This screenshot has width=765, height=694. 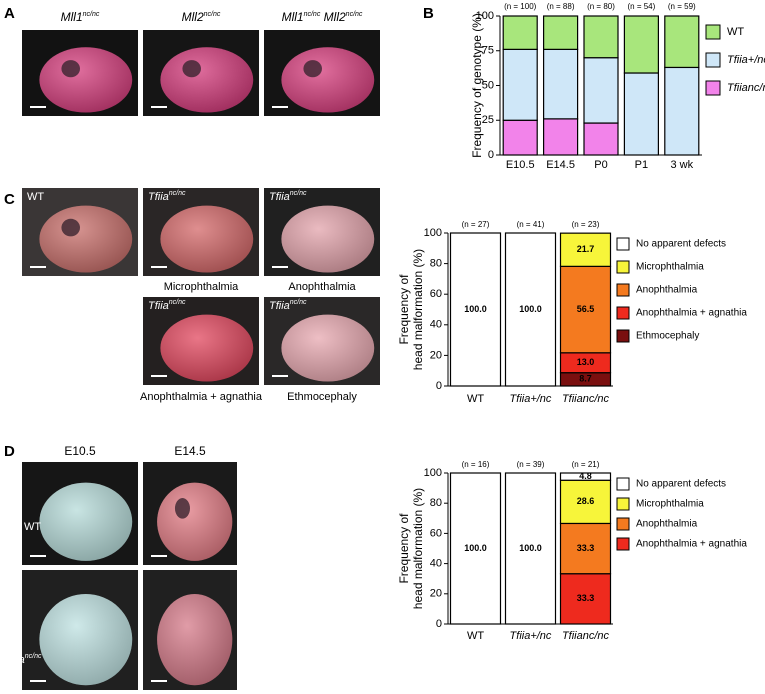 I want to click on value-label: 8.7, so click(x=585, y=379).